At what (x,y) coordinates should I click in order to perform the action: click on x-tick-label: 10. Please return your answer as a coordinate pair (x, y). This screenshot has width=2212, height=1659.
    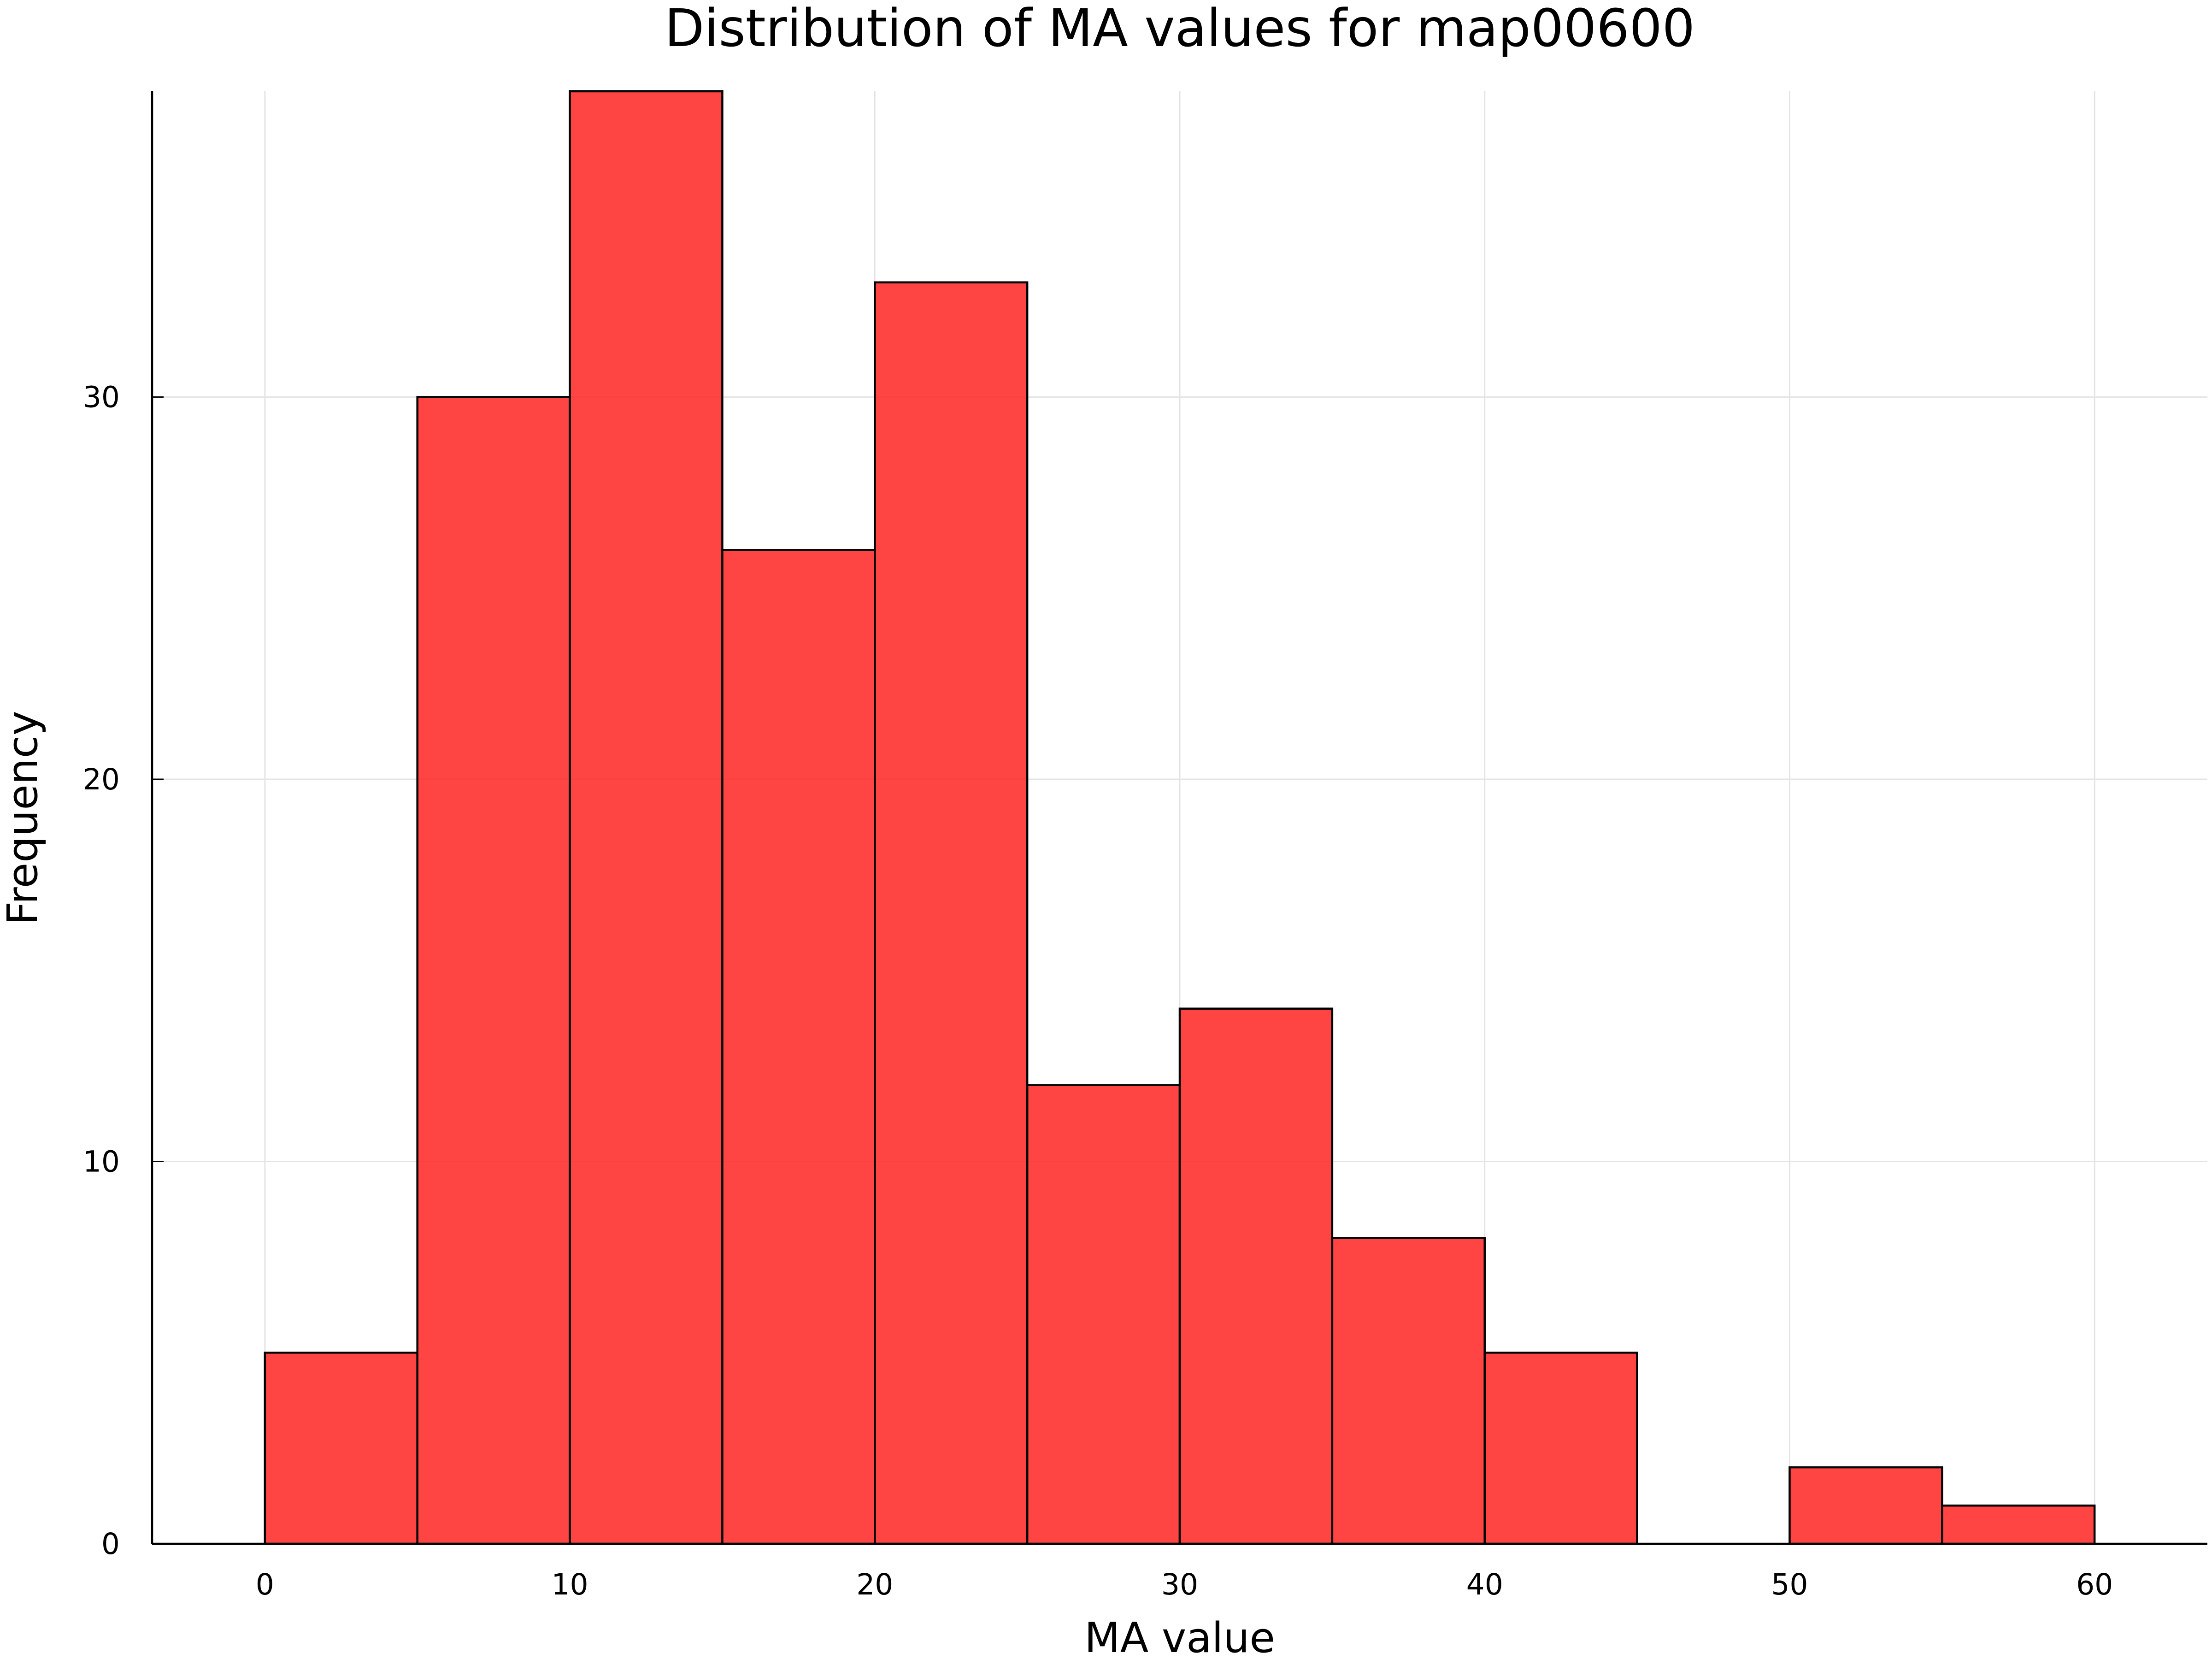
    Looking at the image, I should click on (569, 1584).